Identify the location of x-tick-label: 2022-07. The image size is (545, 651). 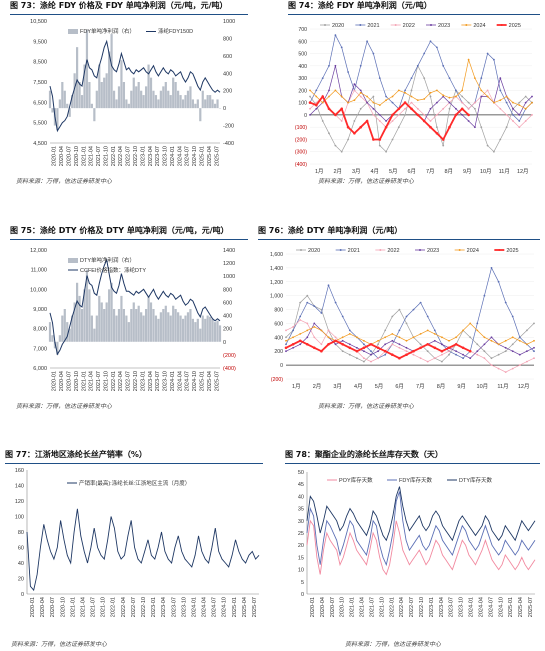
(129, 381).